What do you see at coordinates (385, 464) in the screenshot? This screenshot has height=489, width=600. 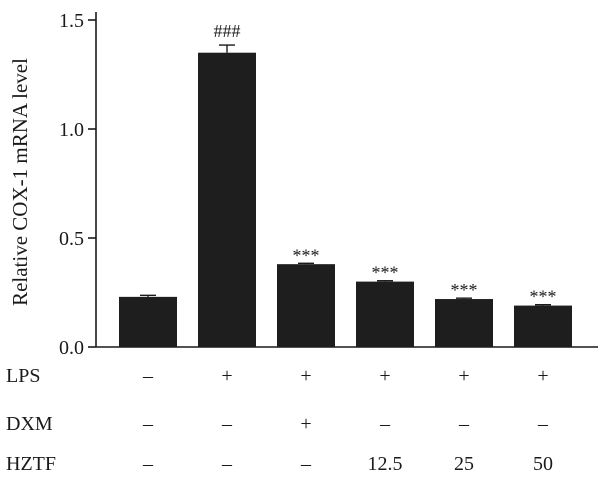 I see `condition-cell: 12.5` at bounding box center [385, 464].